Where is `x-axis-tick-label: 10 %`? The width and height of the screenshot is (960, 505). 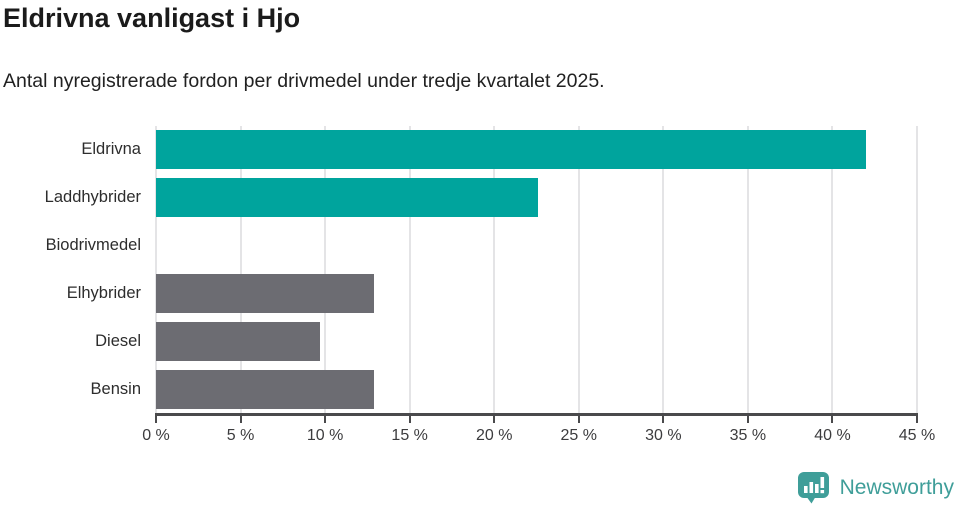
x-axis-tick-label: 10 % is located at coordinates (325, 435).